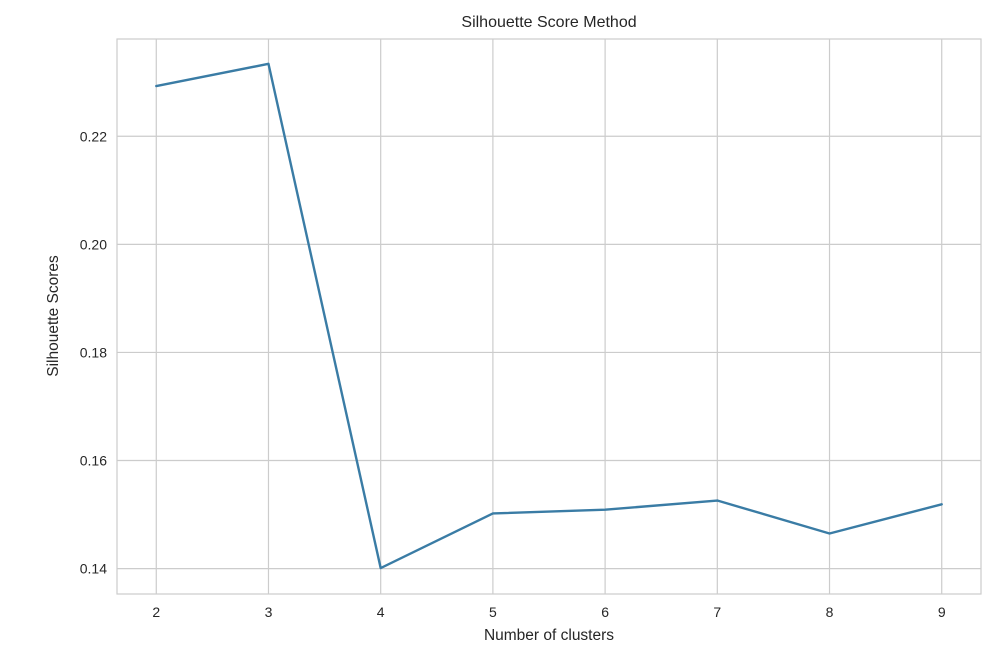 This screenshot has height=662, width=1008. Describe the element at coordinates (381, 612) in the screenshot. I see `x-tick-label: 4` at that location.